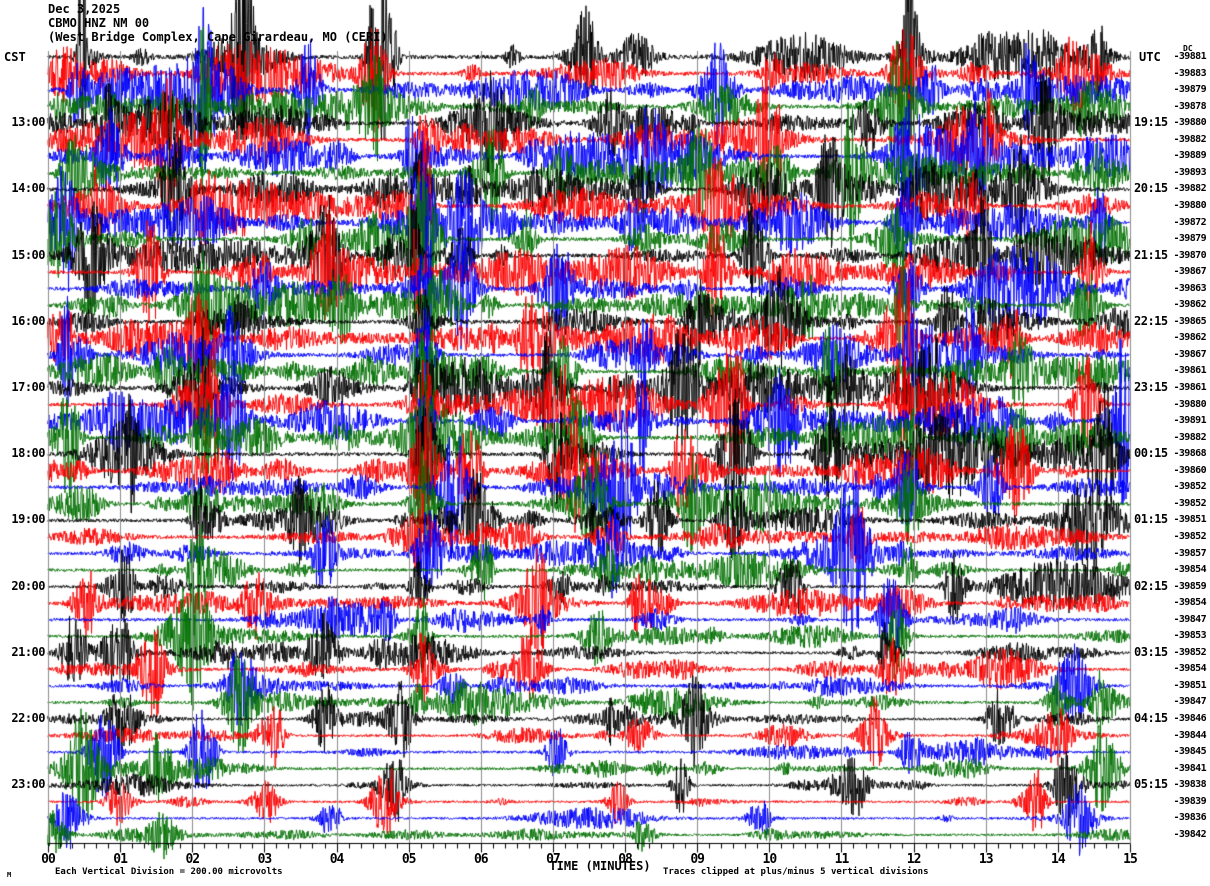  I want to click on right-hour-label: 01:15, so click(1151, 519).